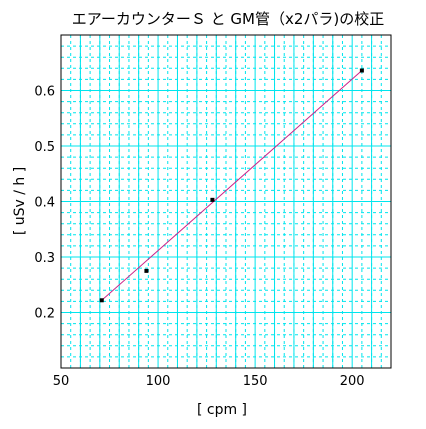 Image resolution: width=426 pixels, height=429 pixels. Describe the element at coordinates (61, 381) in the screenshot. I see `x-tick-label: 50` at that location.